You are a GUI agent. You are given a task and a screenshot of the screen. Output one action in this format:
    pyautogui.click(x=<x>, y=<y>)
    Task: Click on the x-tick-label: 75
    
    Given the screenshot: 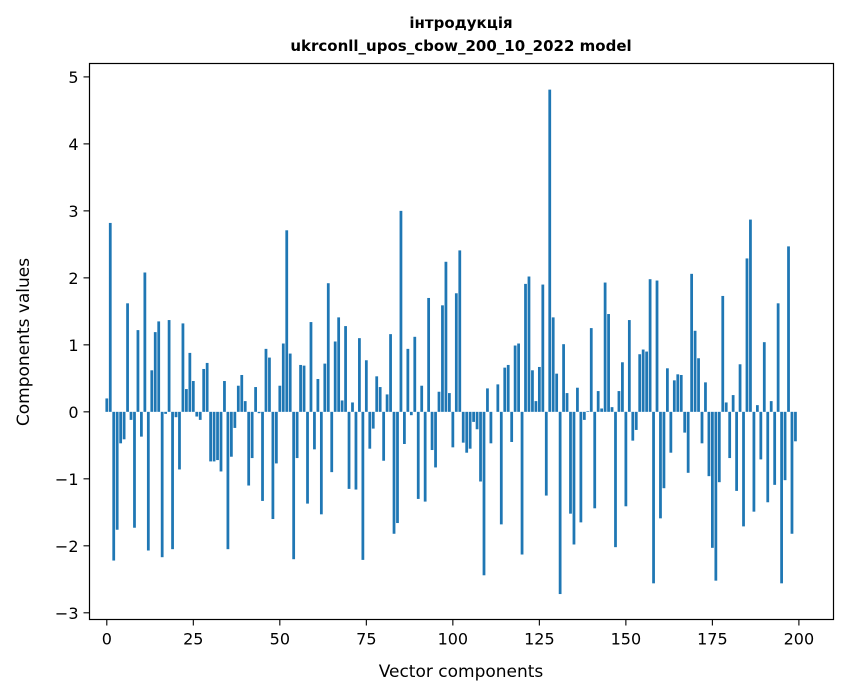 What is the action you would take?
    pyautogui.click(x=366, y=639)
    